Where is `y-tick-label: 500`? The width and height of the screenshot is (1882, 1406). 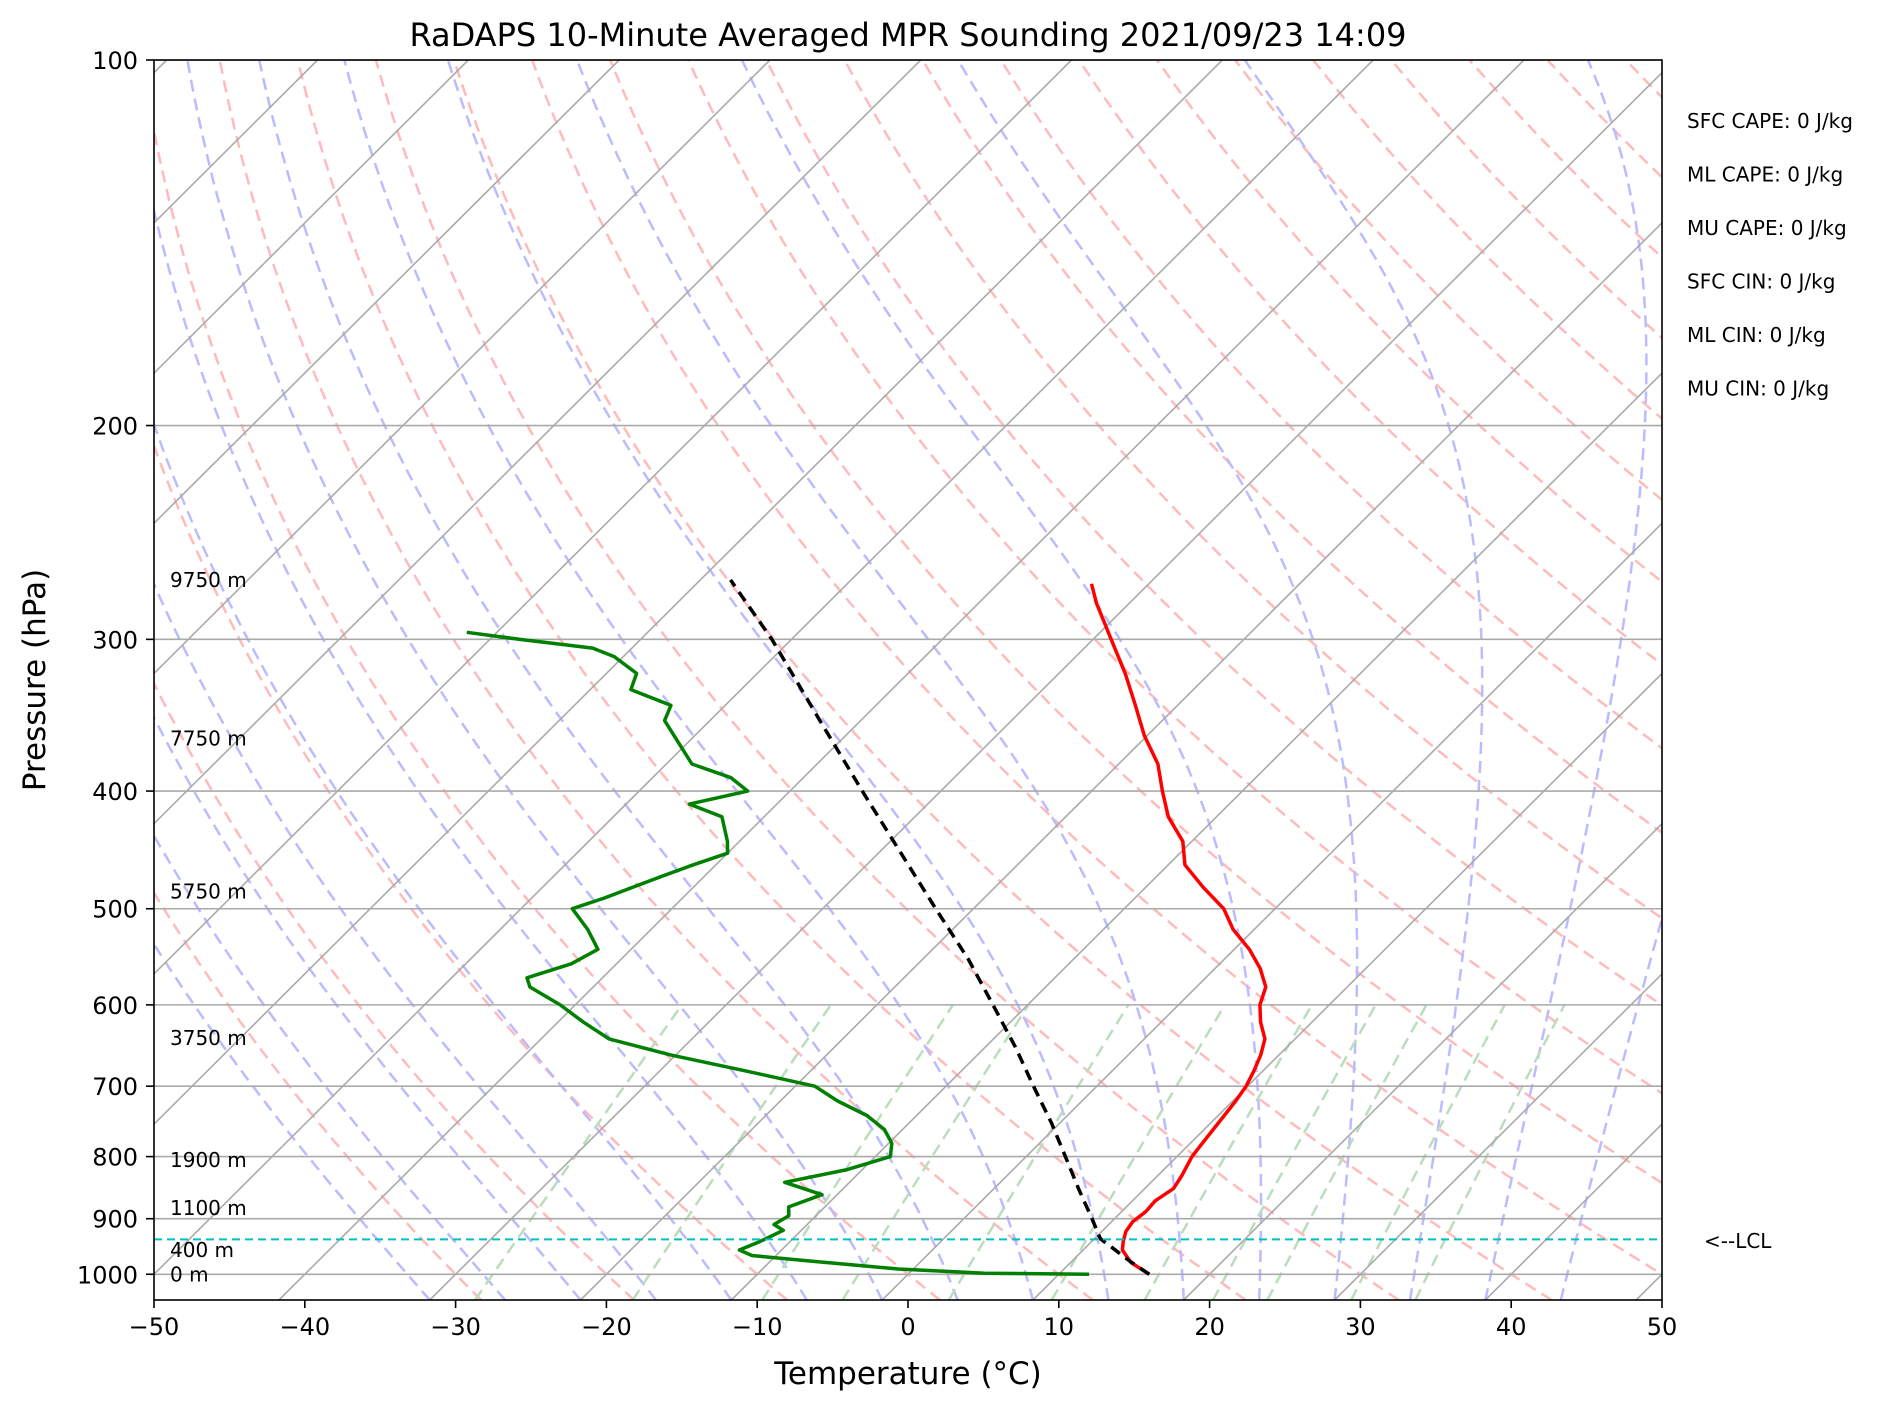 y-tick-label: 500 is located at coordinates (115, 910).